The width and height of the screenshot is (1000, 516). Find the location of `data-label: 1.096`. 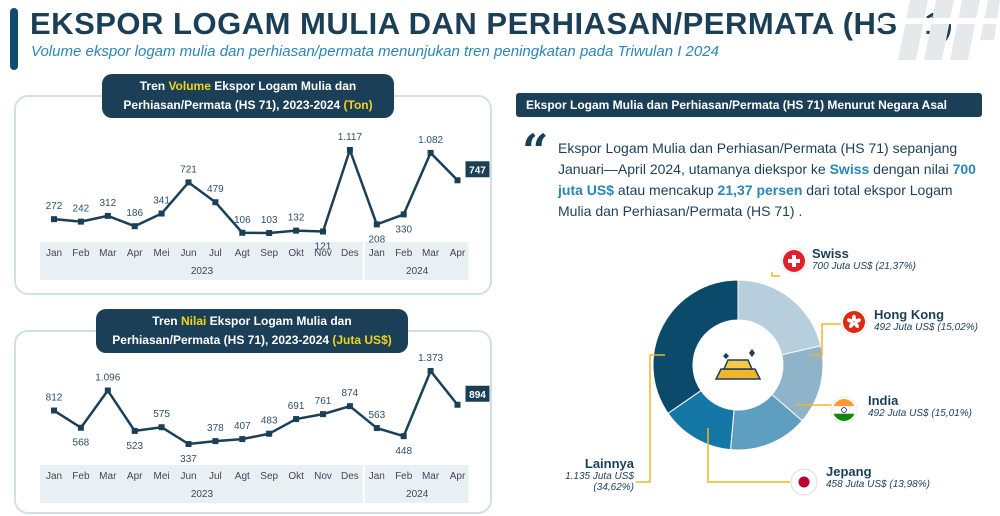

data-label: 1.096 is located at coordinates (107, 378).